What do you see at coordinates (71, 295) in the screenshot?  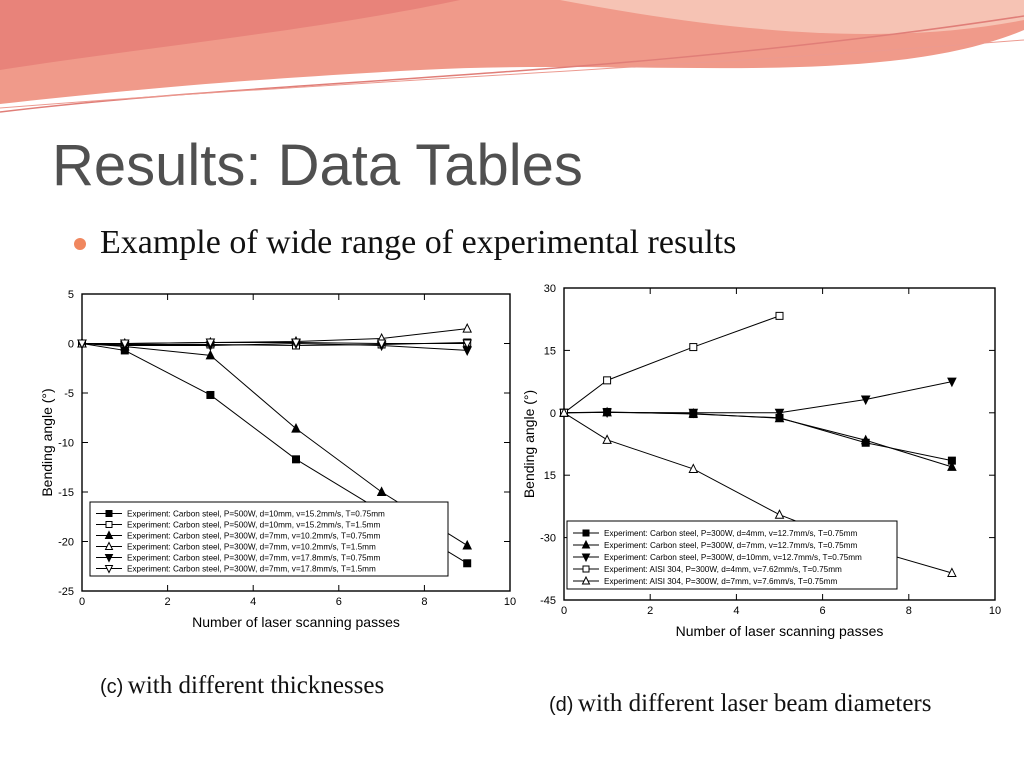 I see `y-tick-label: 5` at bounding box center [71, 295].